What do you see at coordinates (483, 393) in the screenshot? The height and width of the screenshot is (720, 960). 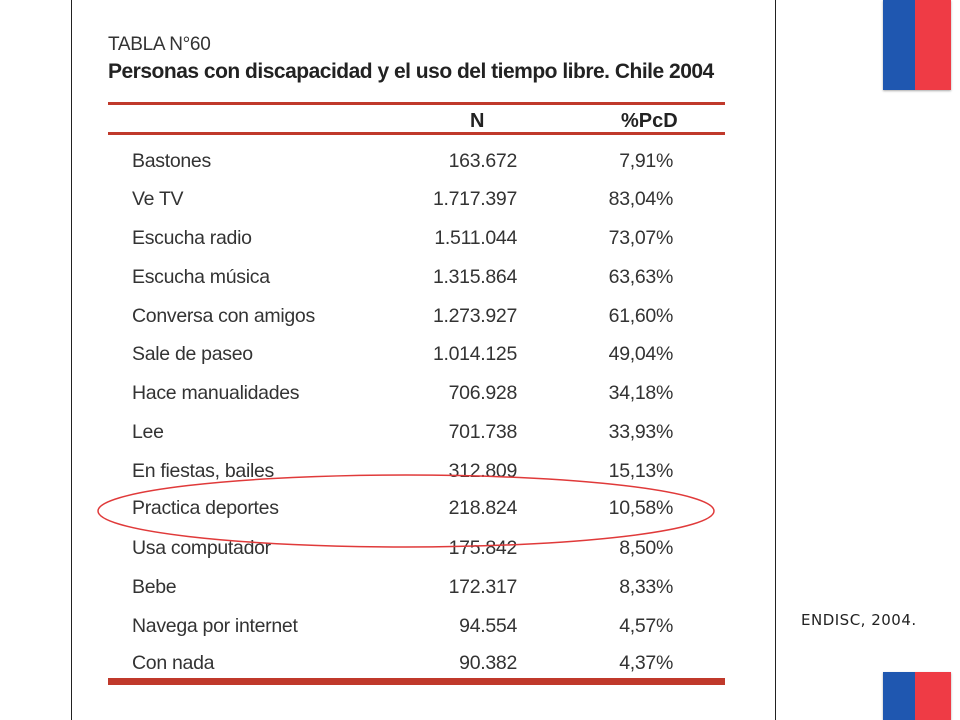 I see `row-n-value: 706.928` at bounding box center [483, 393].